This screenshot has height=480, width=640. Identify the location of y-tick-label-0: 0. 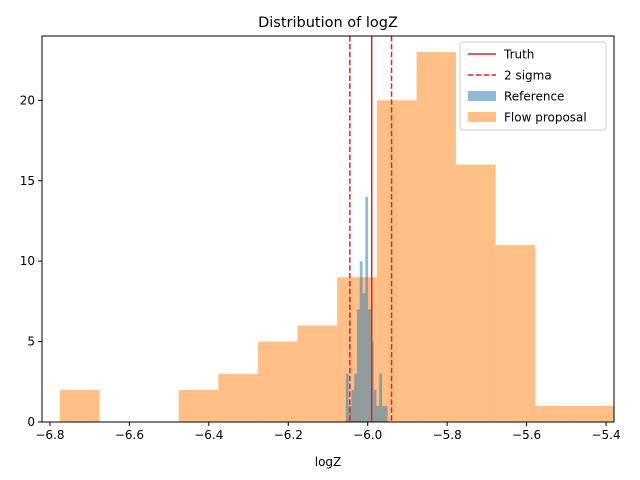
(31, 422).